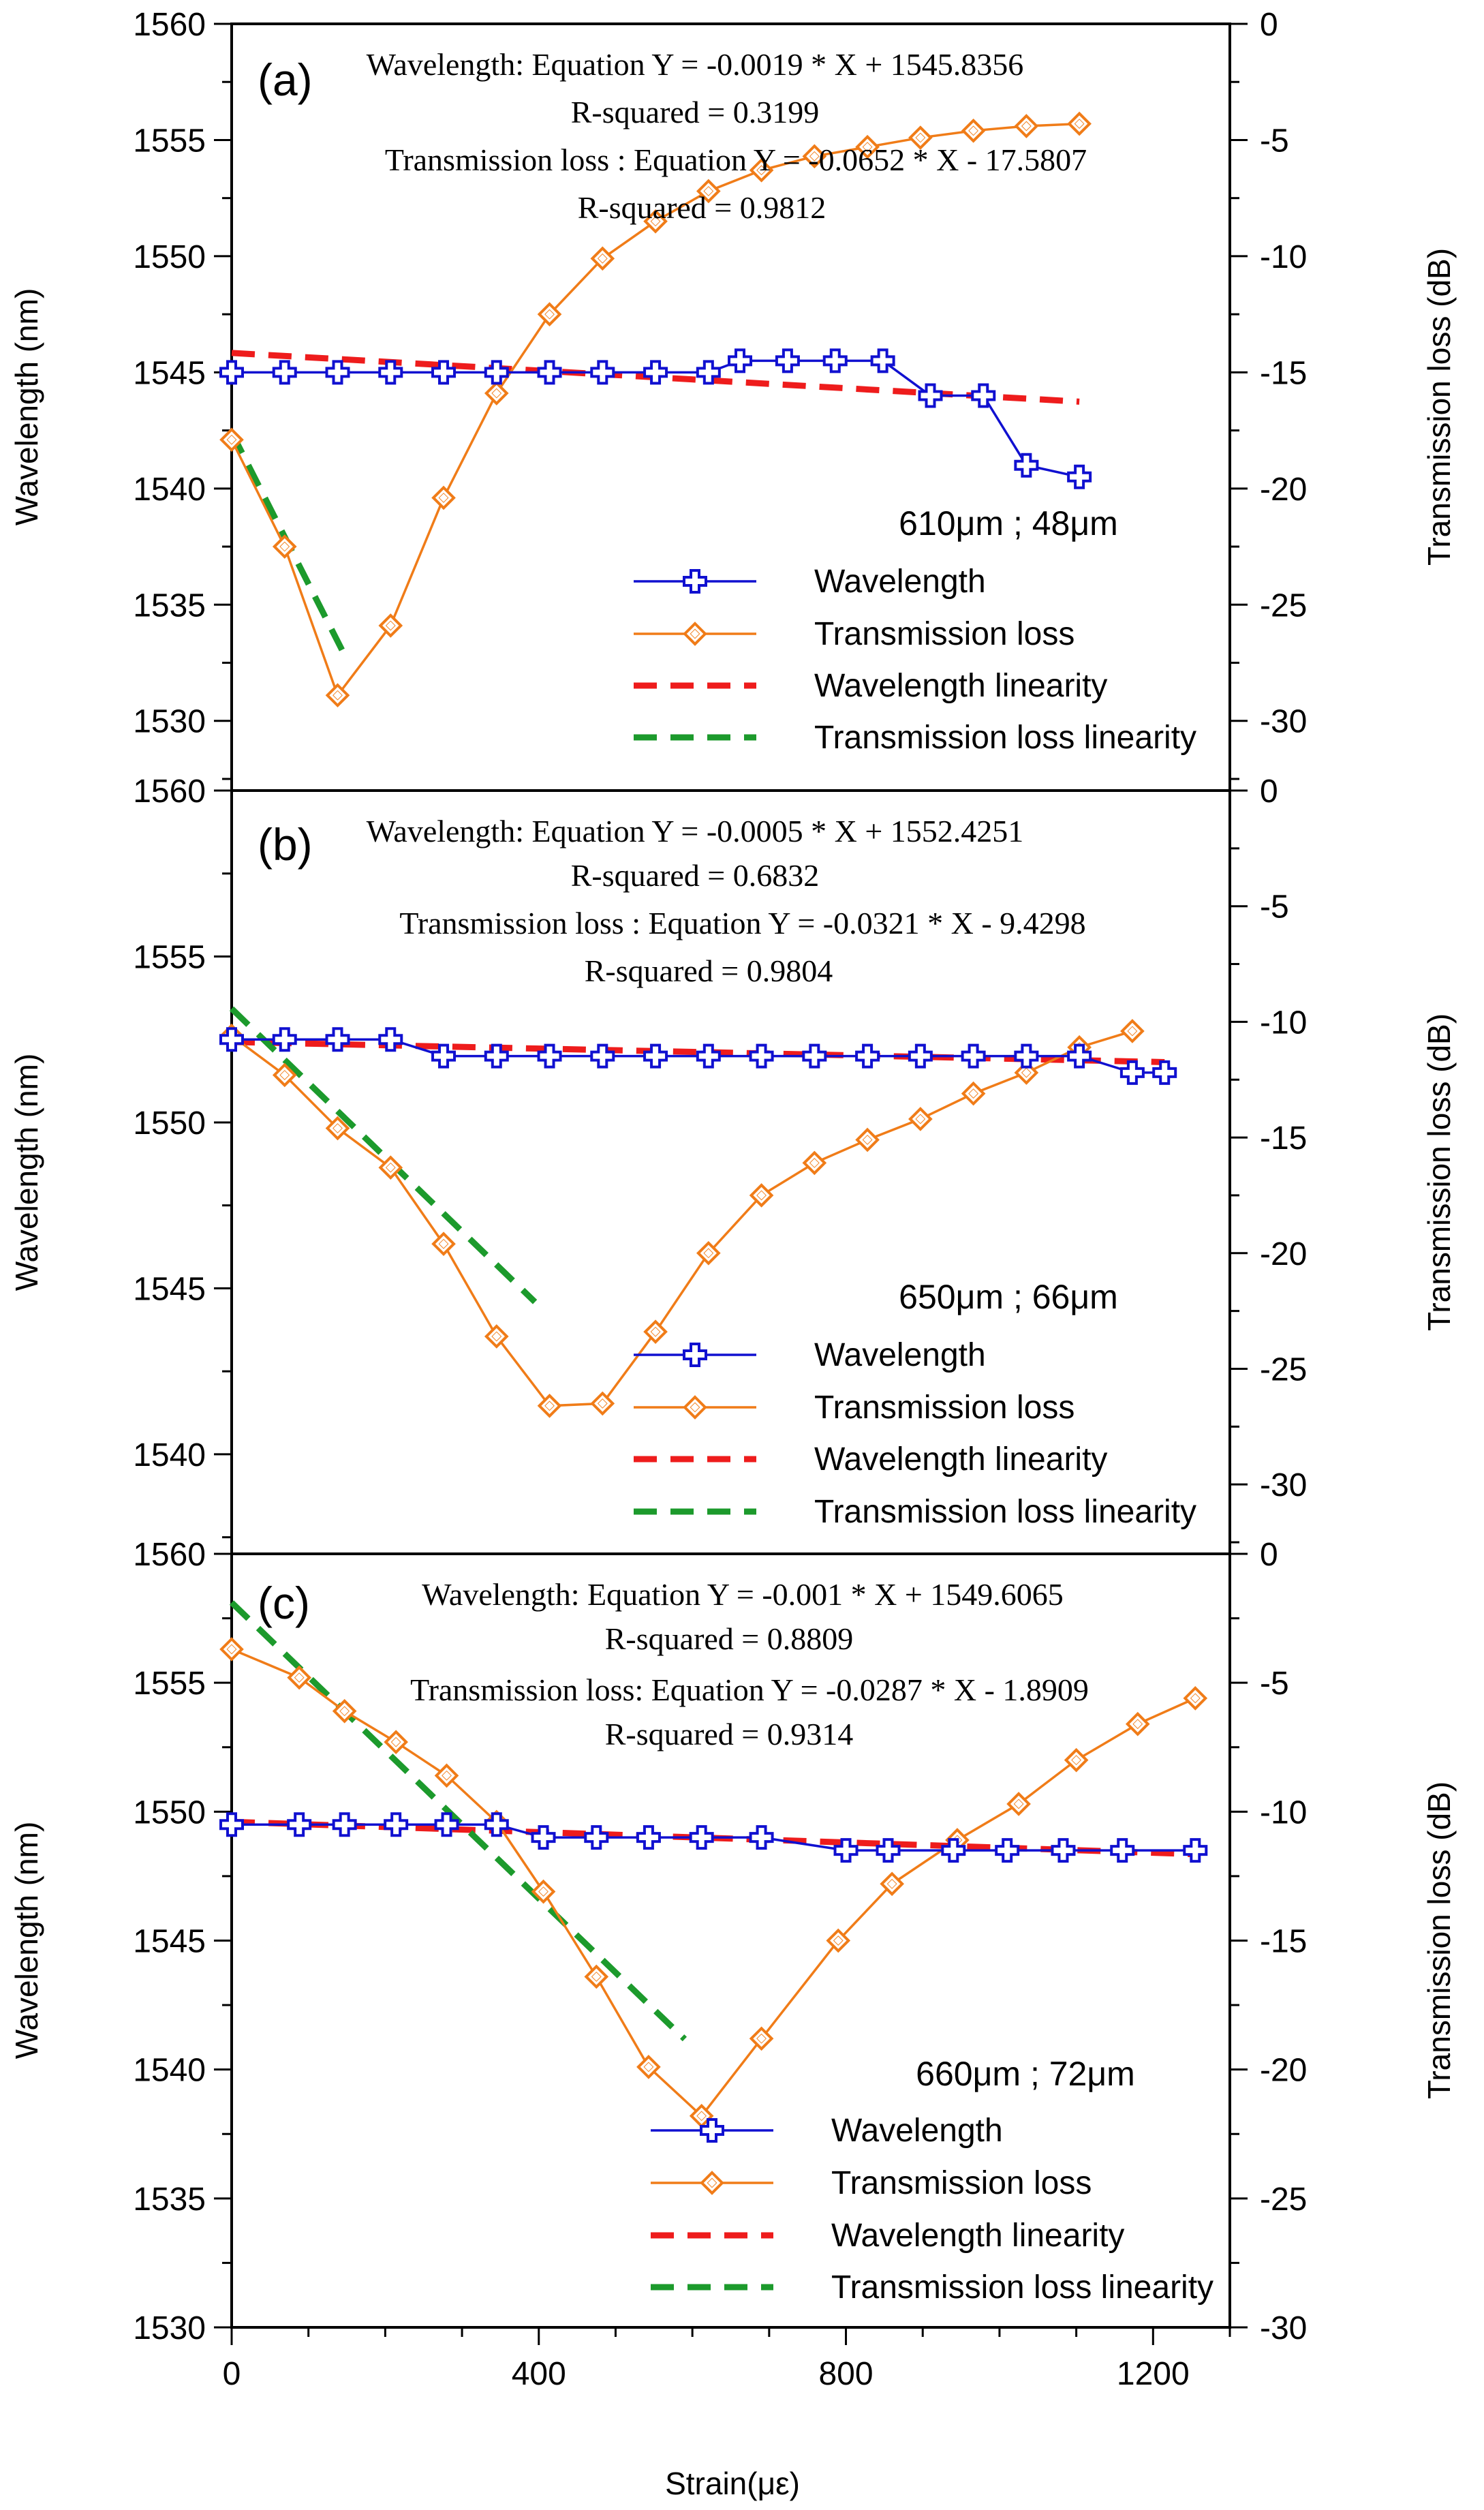 Image resolution: width=1484 pixels, height=2510 pixels. Describe the element at coordinates (27, 1172) in the screenshot. I see `left-axis-title: Wavelength (nm)` at that location.